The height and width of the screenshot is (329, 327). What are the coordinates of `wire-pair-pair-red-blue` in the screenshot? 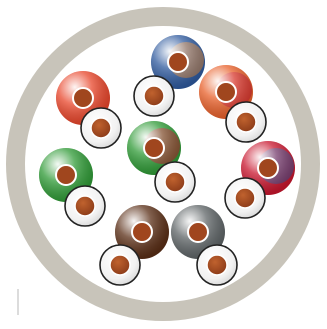 It's located at (259, 180).